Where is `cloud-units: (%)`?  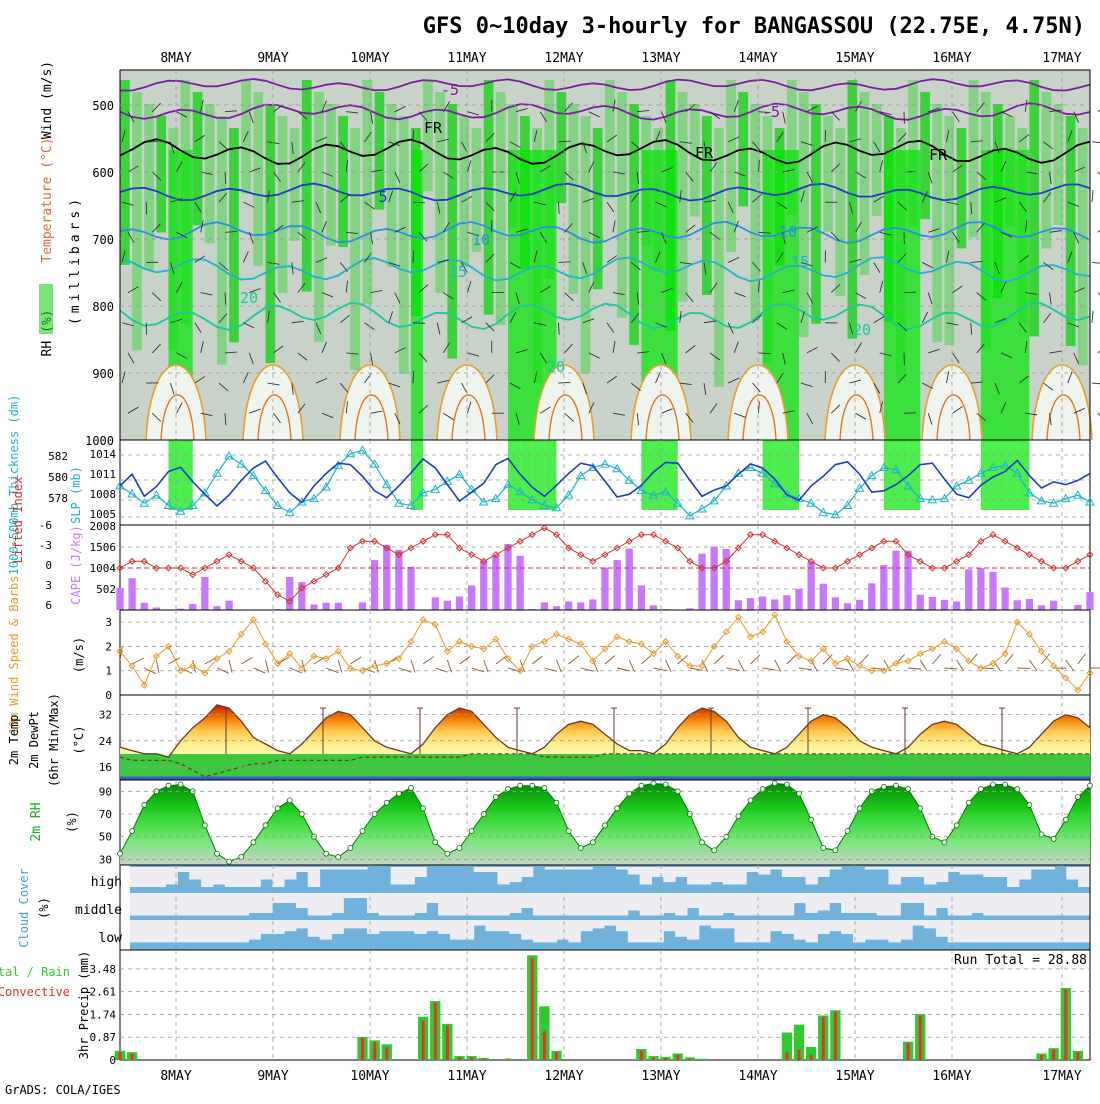
cloud-units: (%) is located at coordinates (44, 908).